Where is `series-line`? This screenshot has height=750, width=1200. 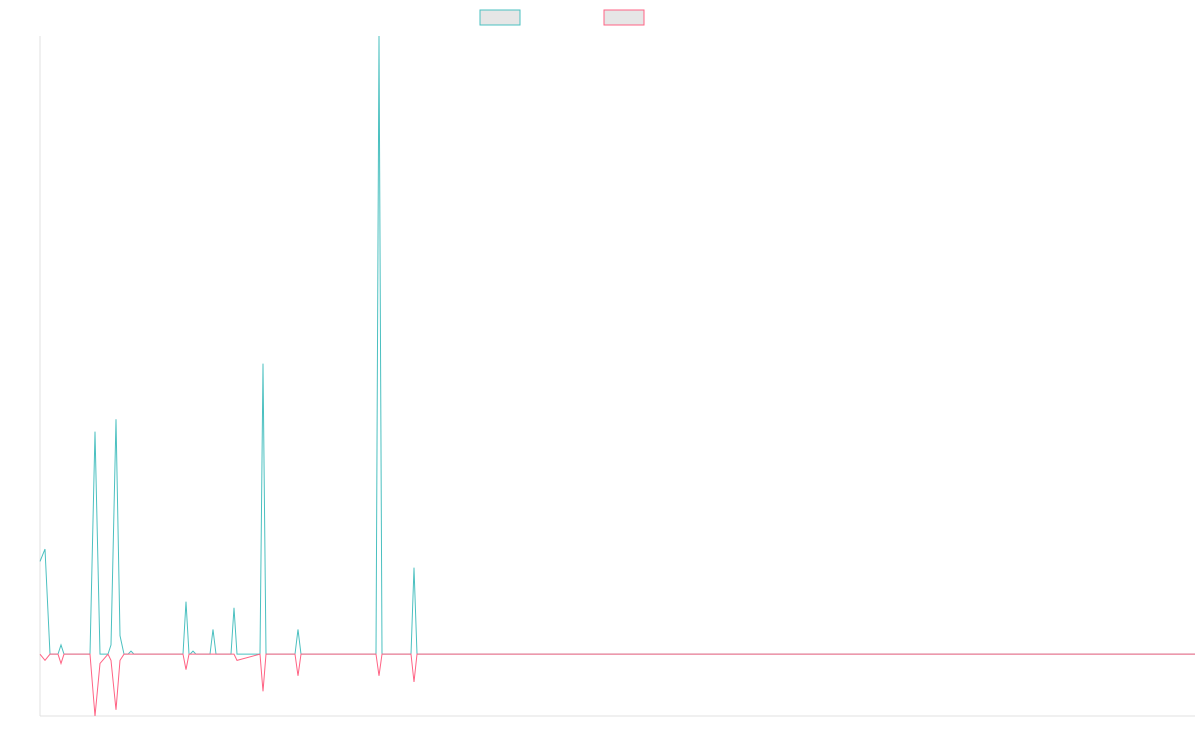 series-line is located at coordinates (617, 685).